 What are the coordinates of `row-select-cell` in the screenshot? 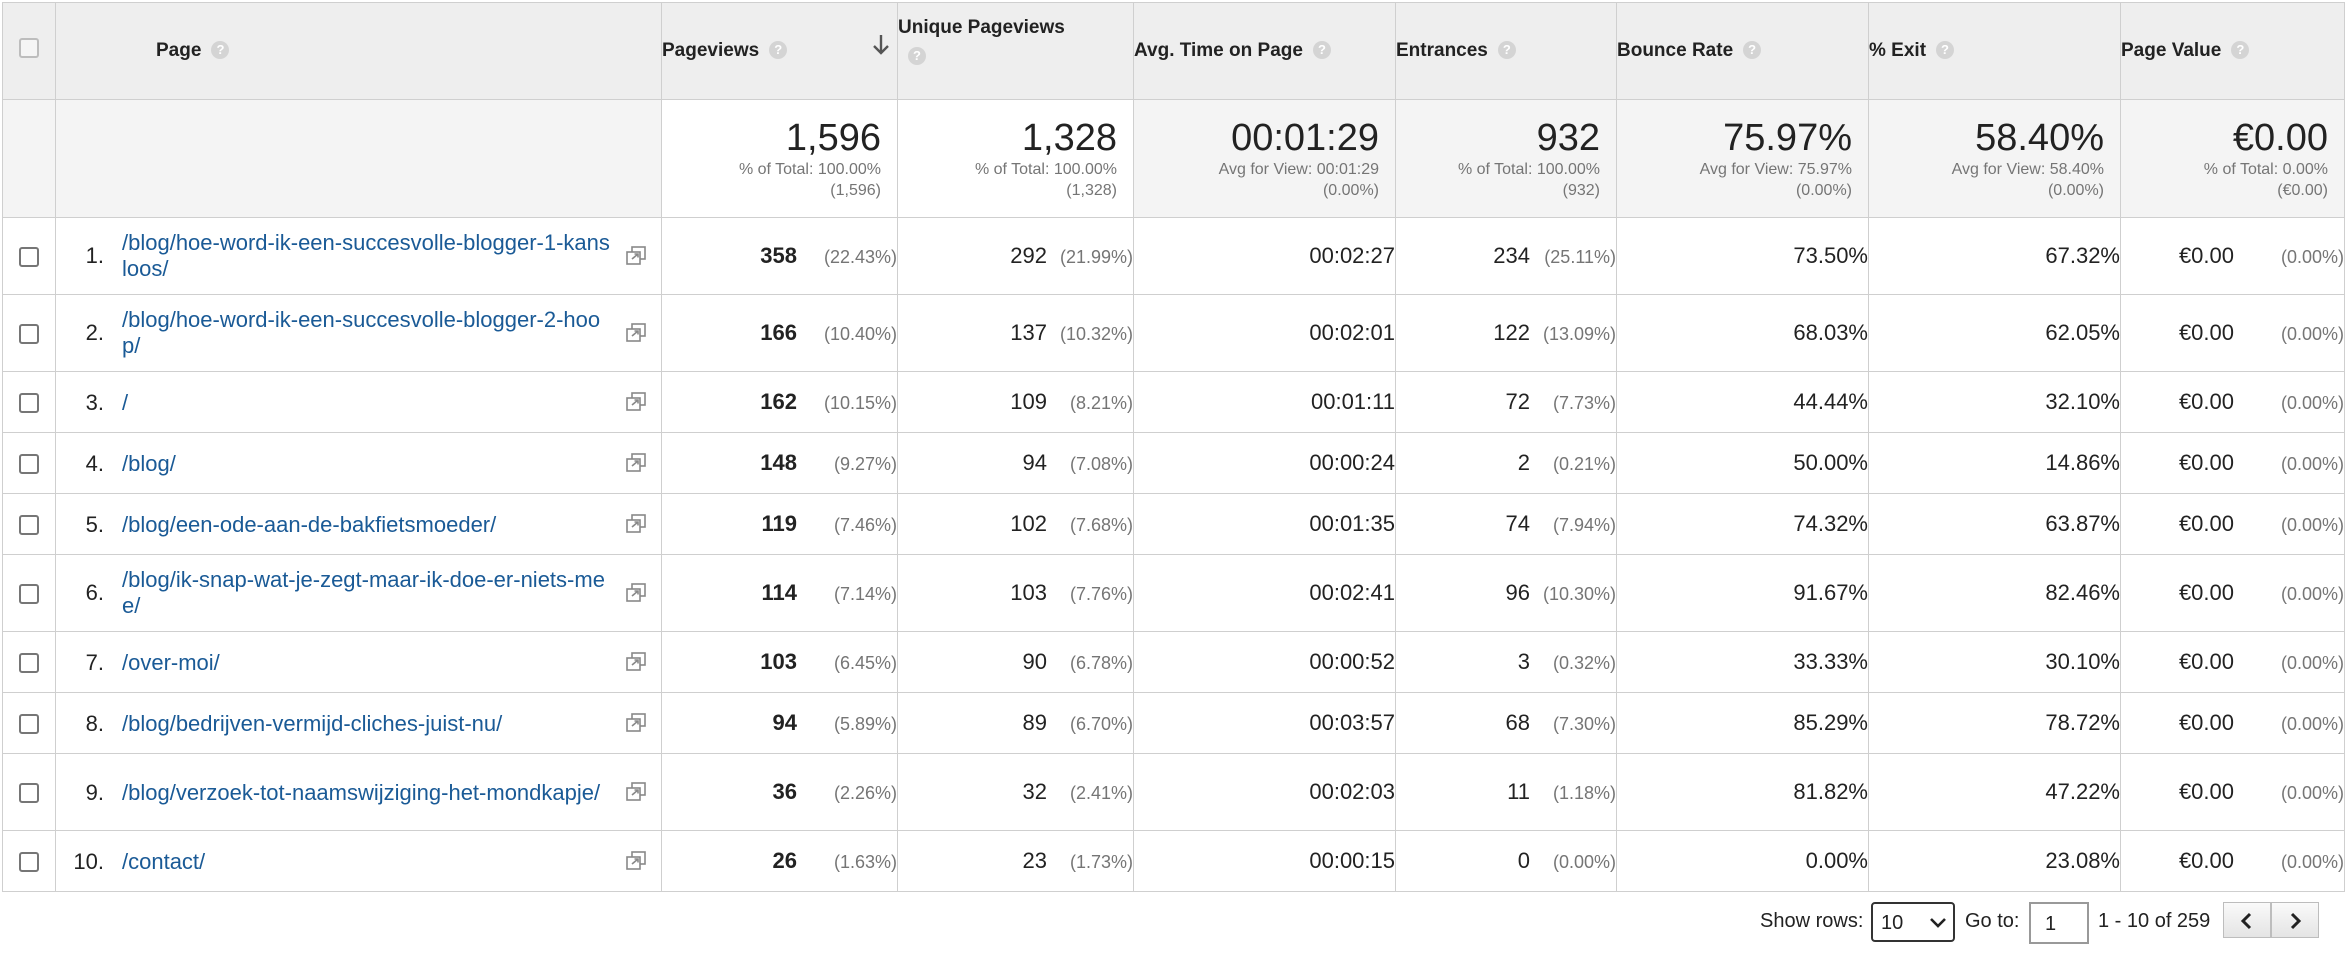 It's located at (29, 524).